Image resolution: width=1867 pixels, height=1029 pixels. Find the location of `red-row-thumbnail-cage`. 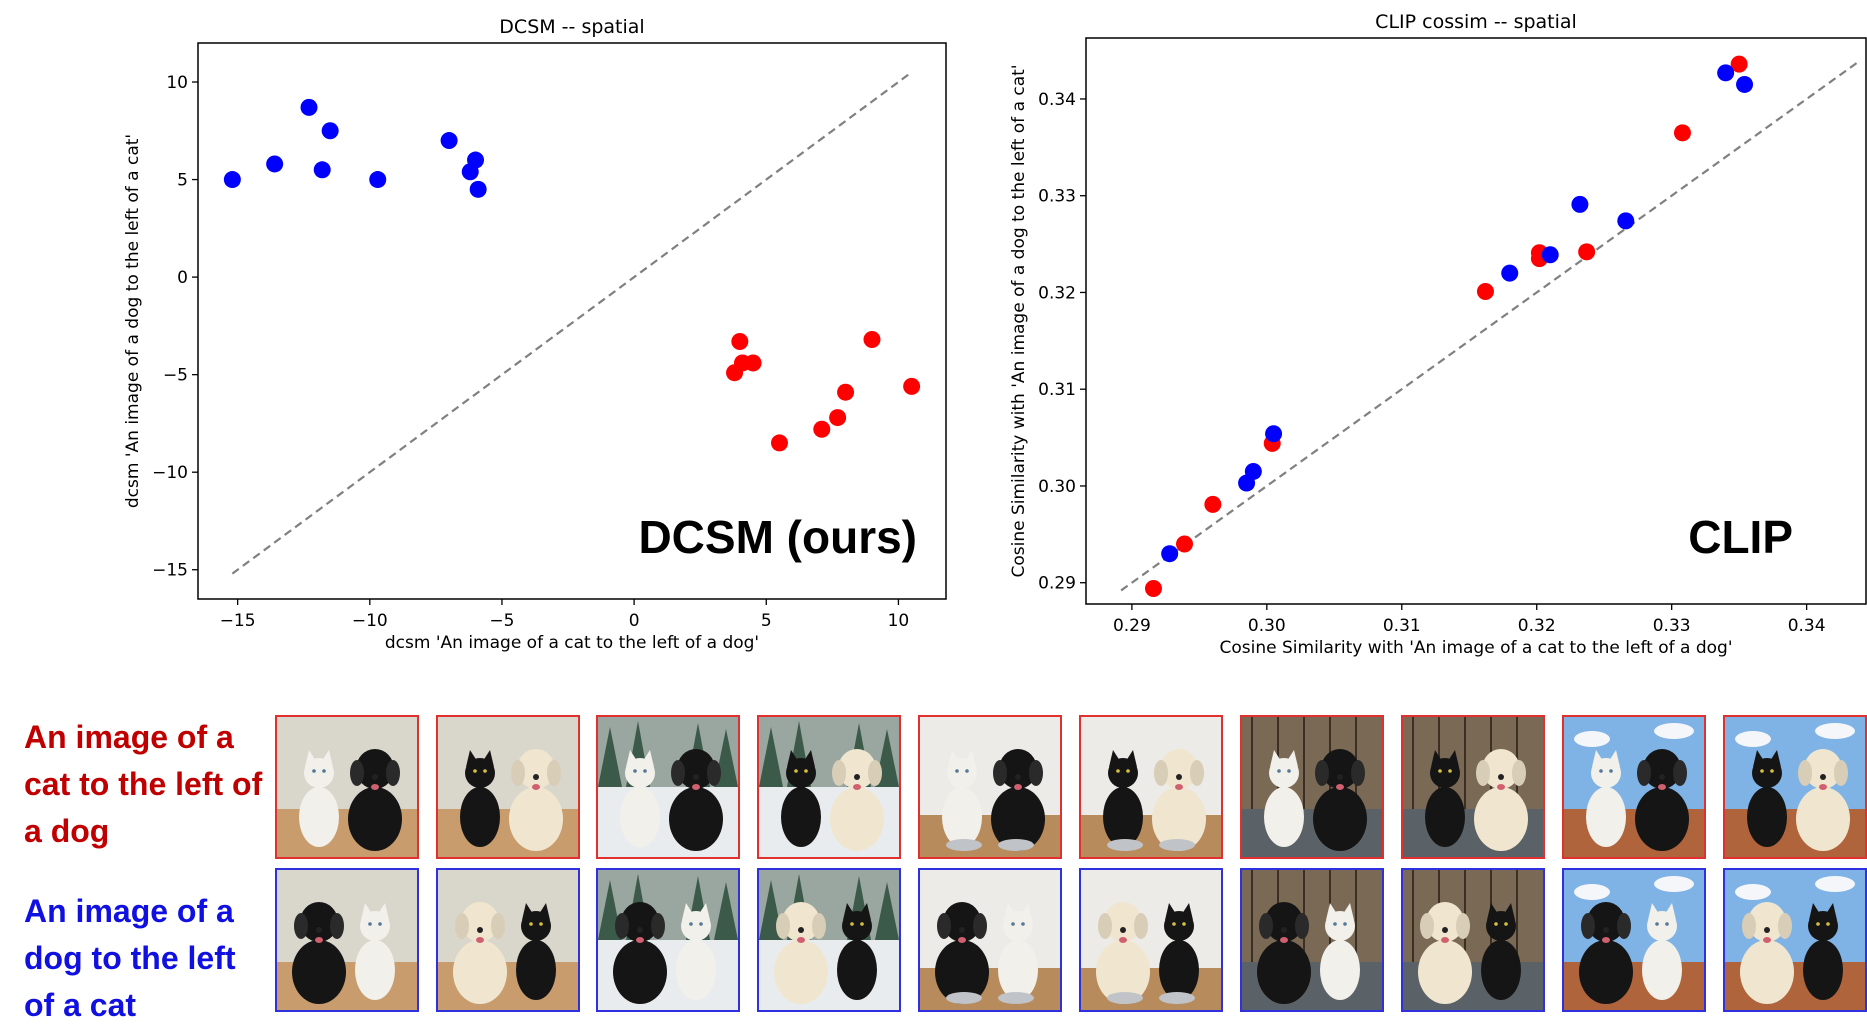

red-row-thumbnail-cage is located at coordinates (1473, 787).